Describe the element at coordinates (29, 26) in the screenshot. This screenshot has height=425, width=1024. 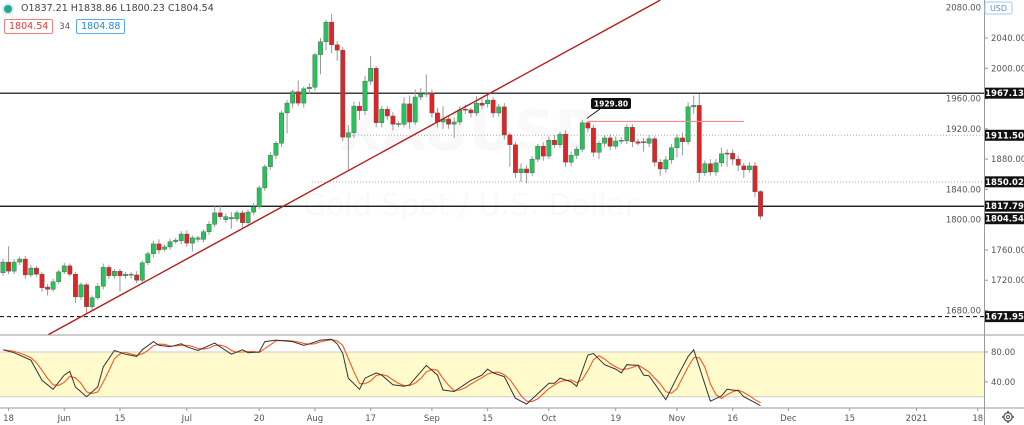
I see `sell-button: 1804.54` at that location.